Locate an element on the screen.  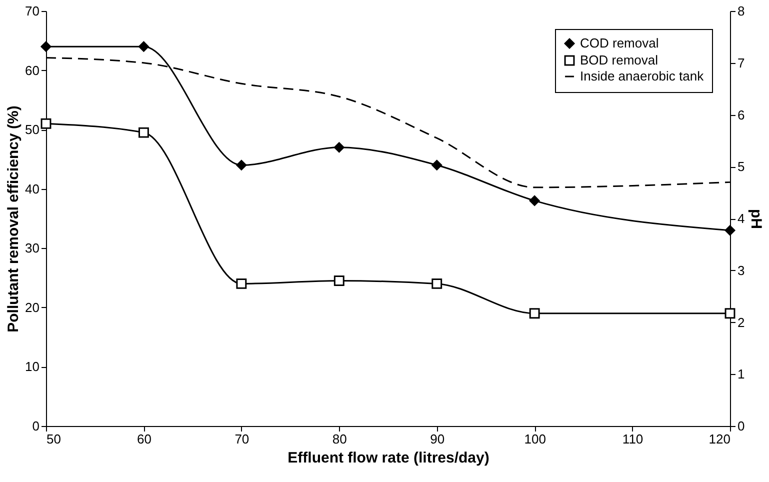
y-tick-label: 70 is located at coordinates (32, 11).